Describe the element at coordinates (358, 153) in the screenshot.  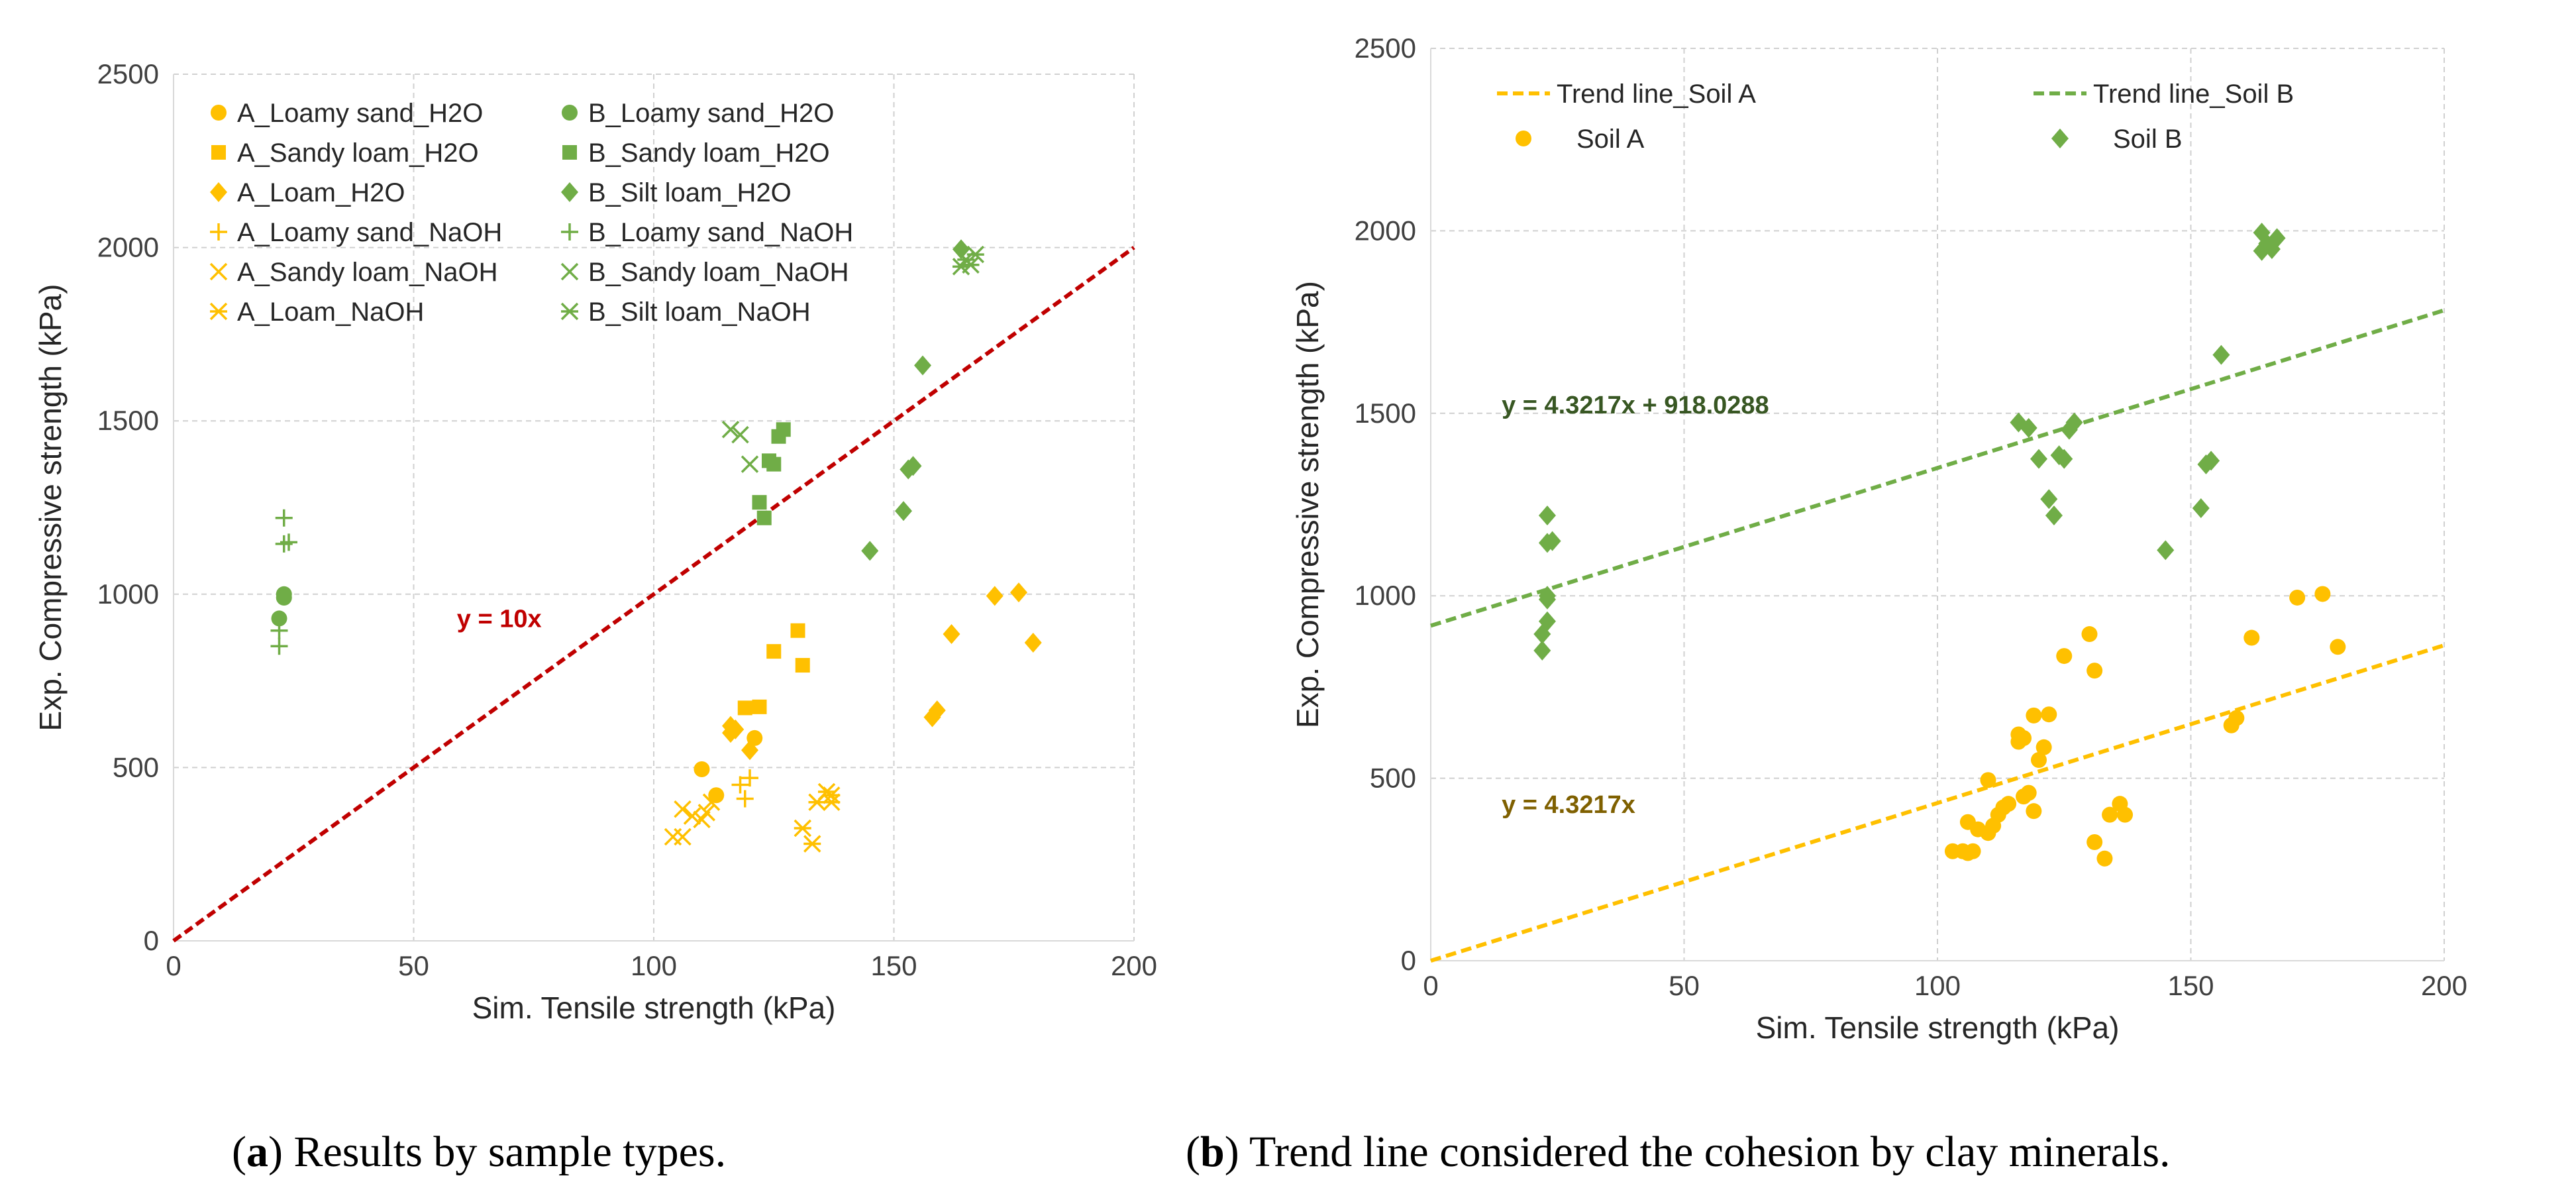
I see `legend-label: A_Sandy loam_H2O` at that location.